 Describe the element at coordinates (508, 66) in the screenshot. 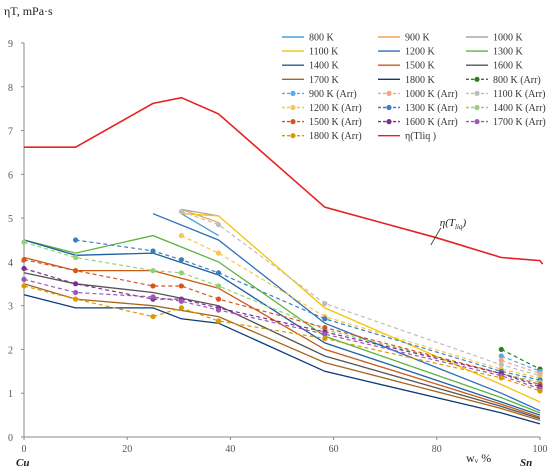

I see `legend-label: 1600 K` at that location.